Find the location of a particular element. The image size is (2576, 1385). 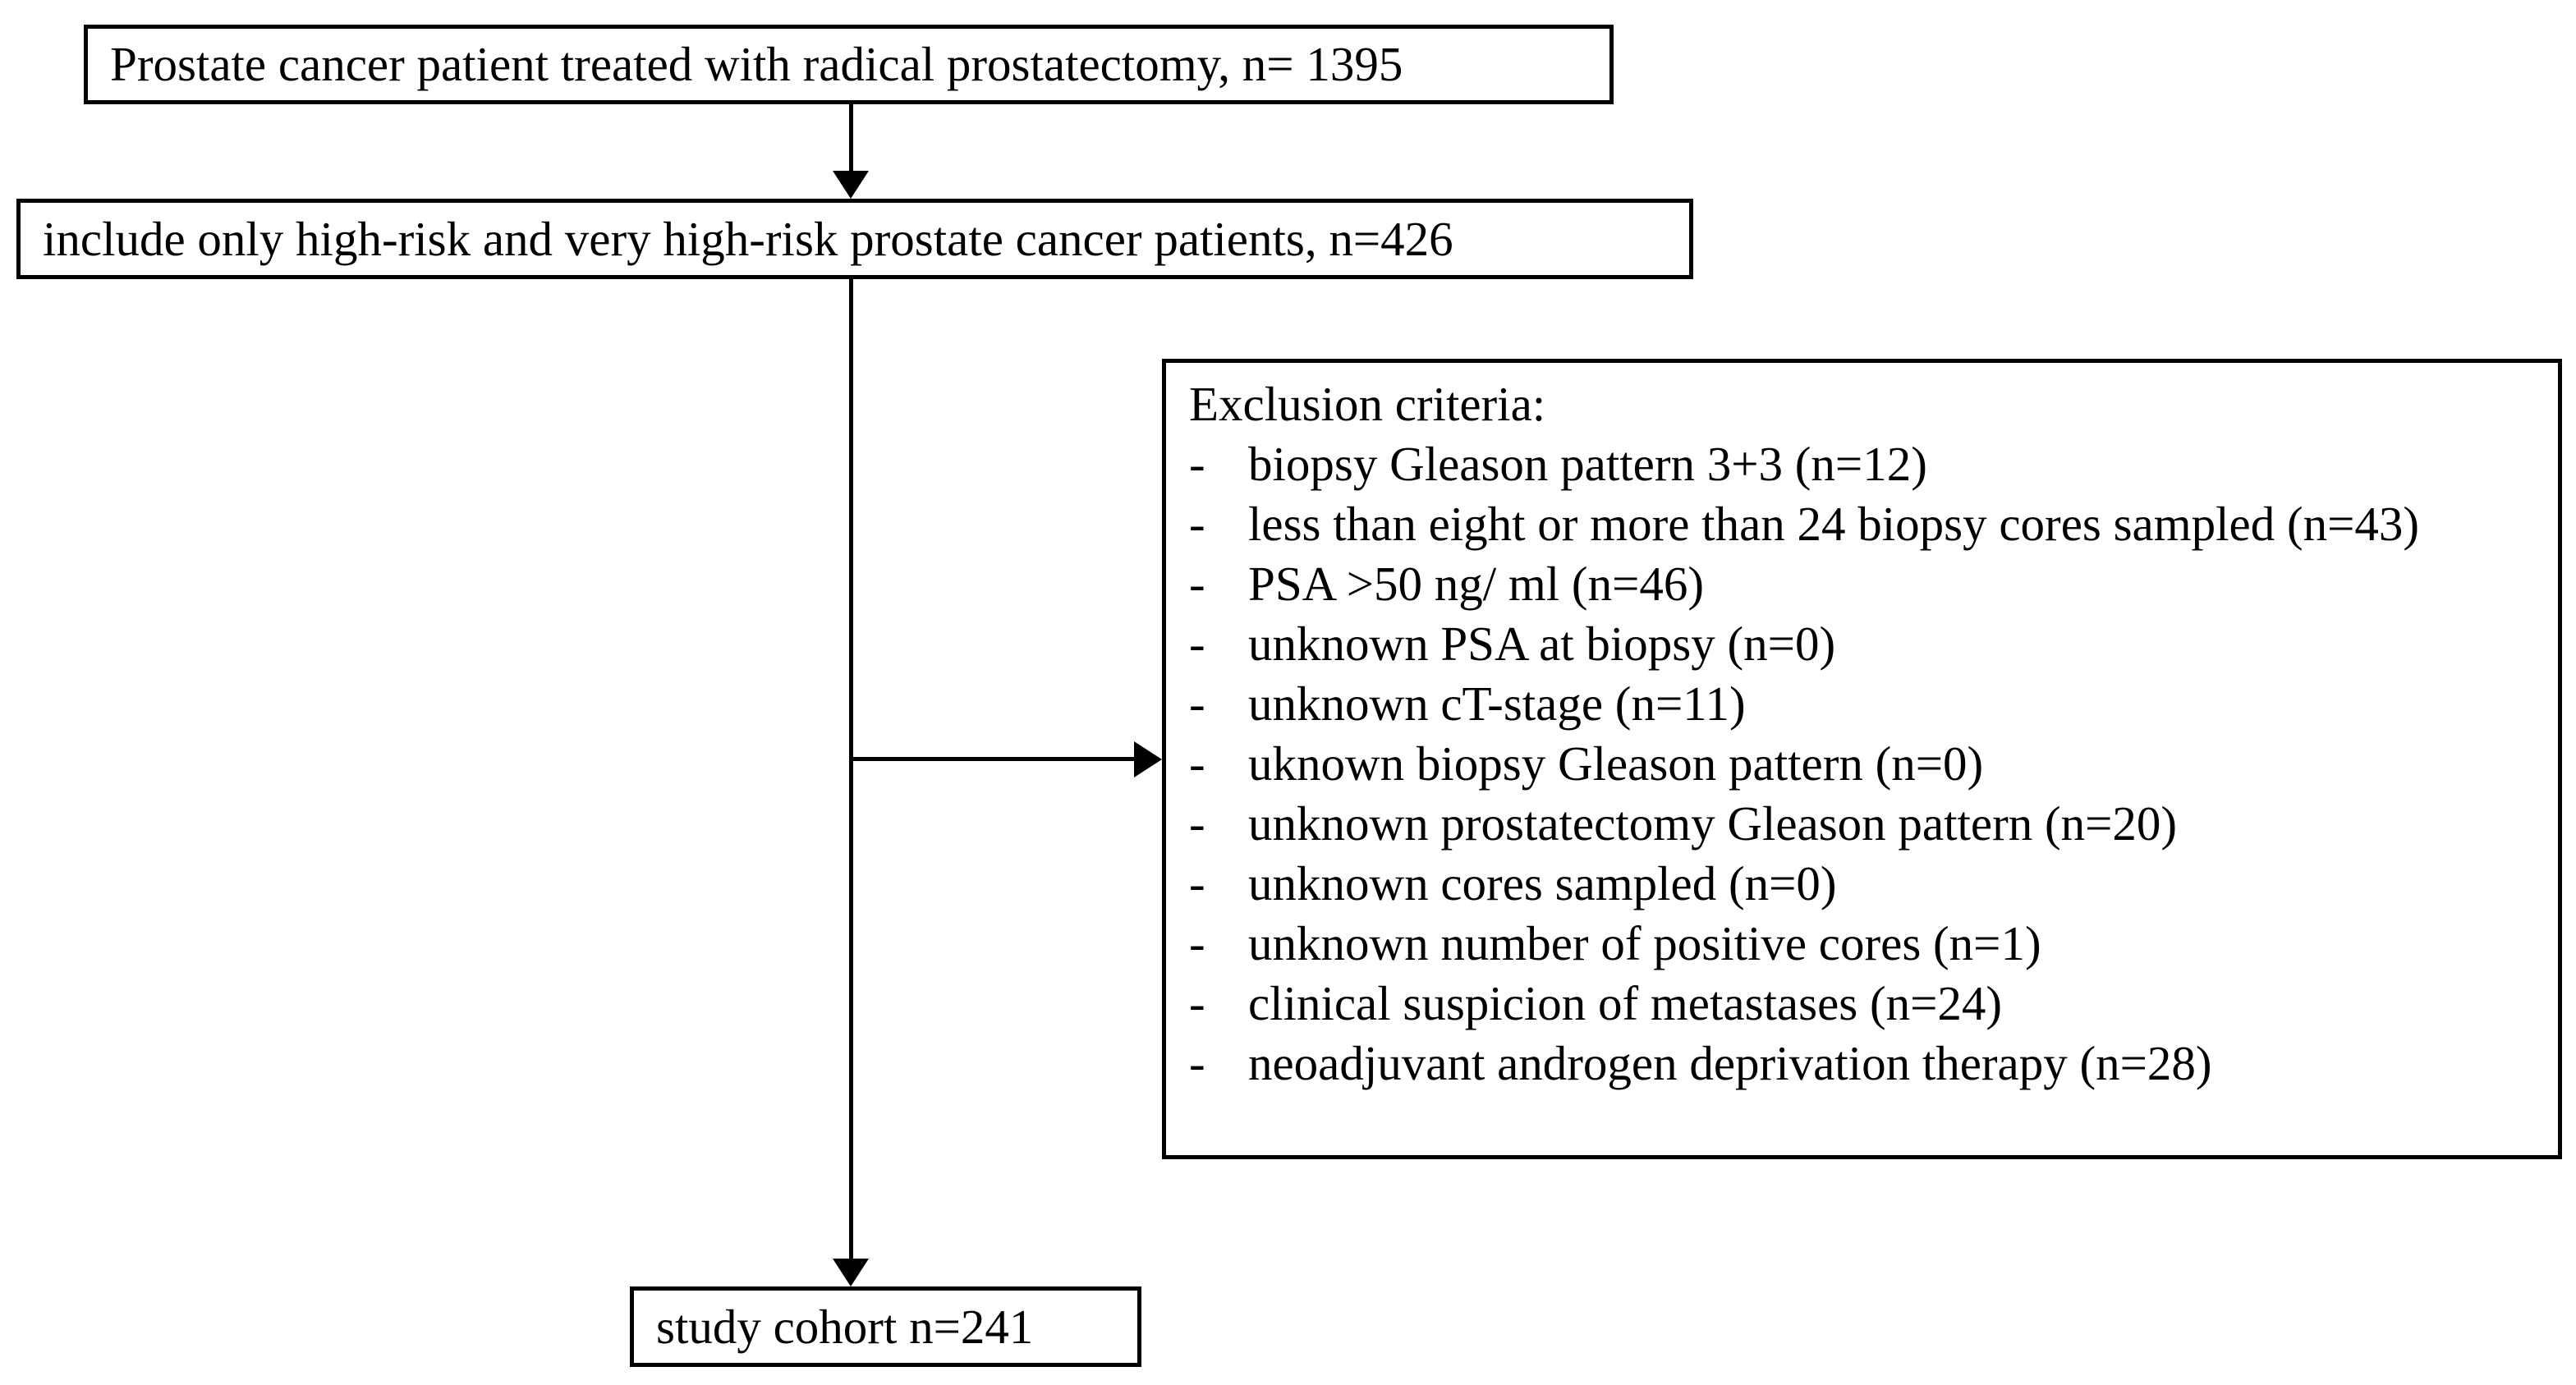

exclusion-item-label: unknown PSA at biopsy (n=0) is located at coordinates (1542, 644).